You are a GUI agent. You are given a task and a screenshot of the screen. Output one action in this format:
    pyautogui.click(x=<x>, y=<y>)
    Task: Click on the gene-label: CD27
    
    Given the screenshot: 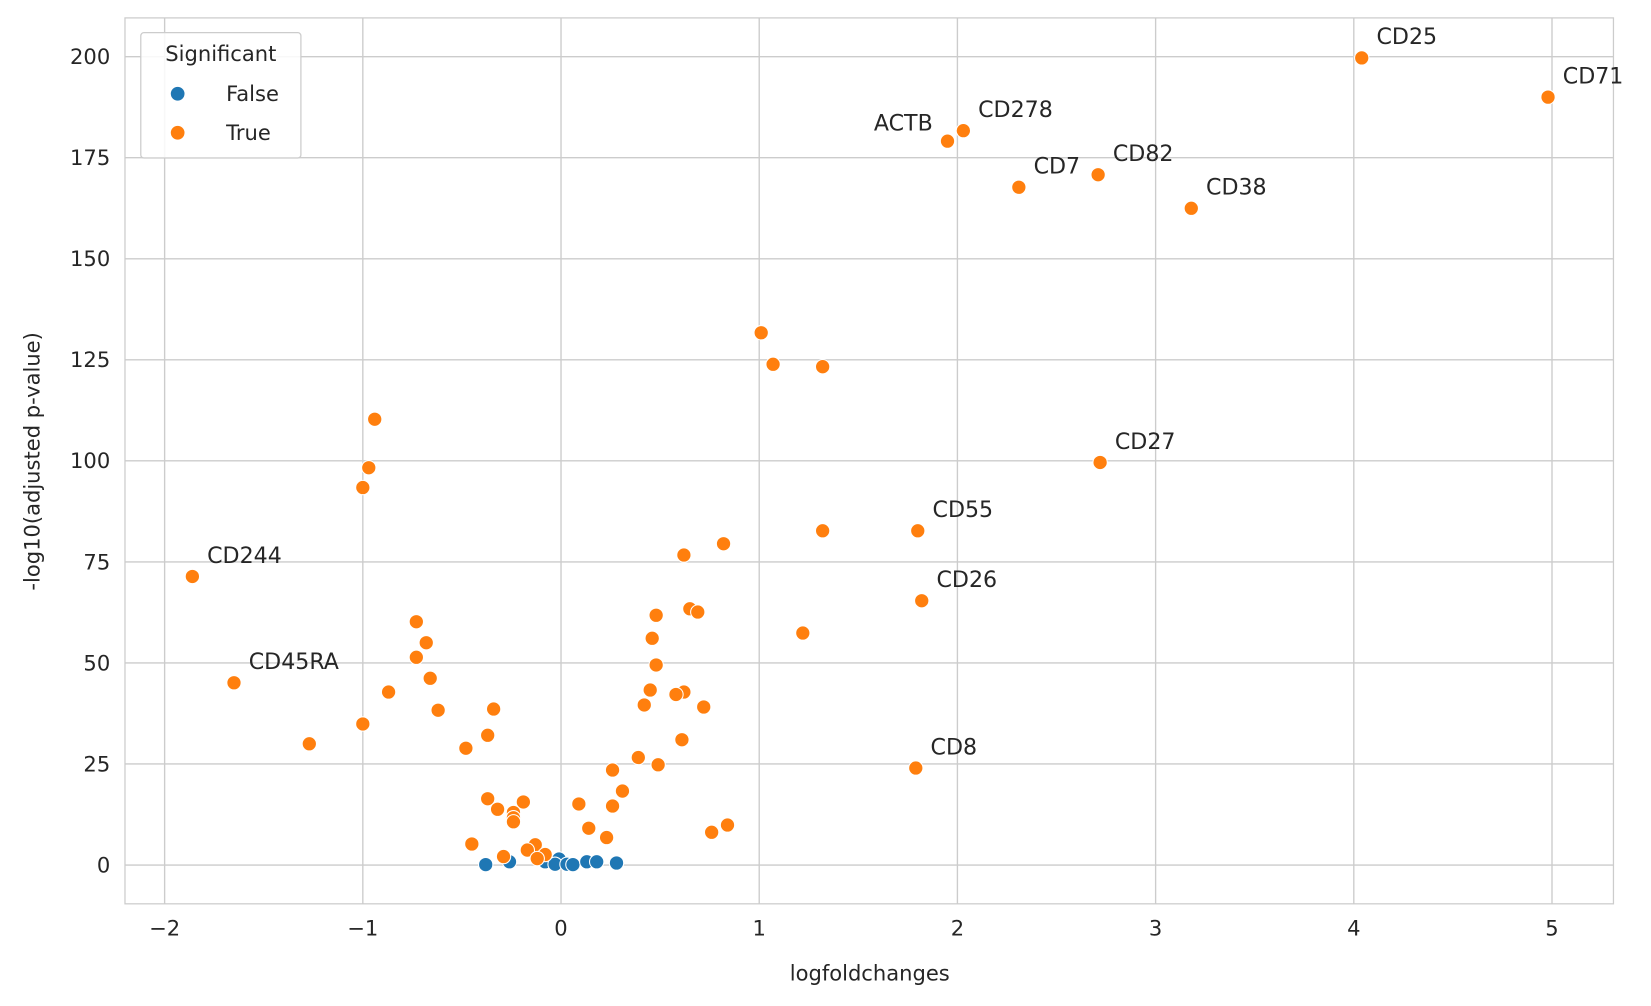 What is the action you would take?
    pyautogui.click(x=1145, y=442)
    